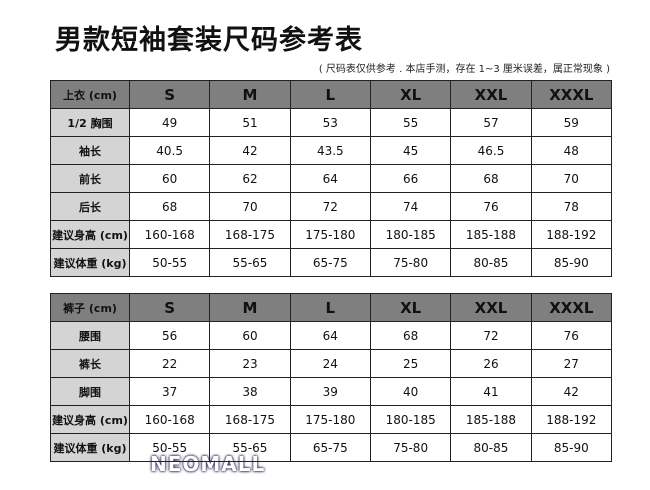 The width and height of the screenshot is (650, 490). What do you see at coordinates (571, 206) in the screenshot?
I see `table-cell: 78` at bounding box center [571, 206].